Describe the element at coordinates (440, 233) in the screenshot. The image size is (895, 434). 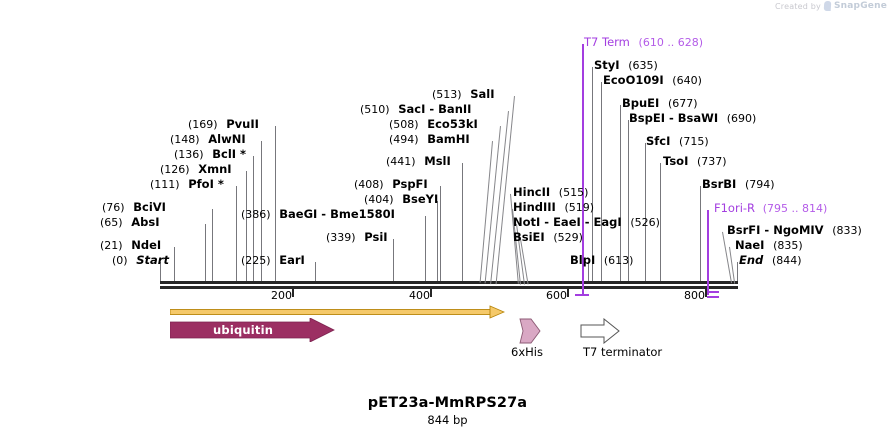
I see `tick-pspfi` at that location.